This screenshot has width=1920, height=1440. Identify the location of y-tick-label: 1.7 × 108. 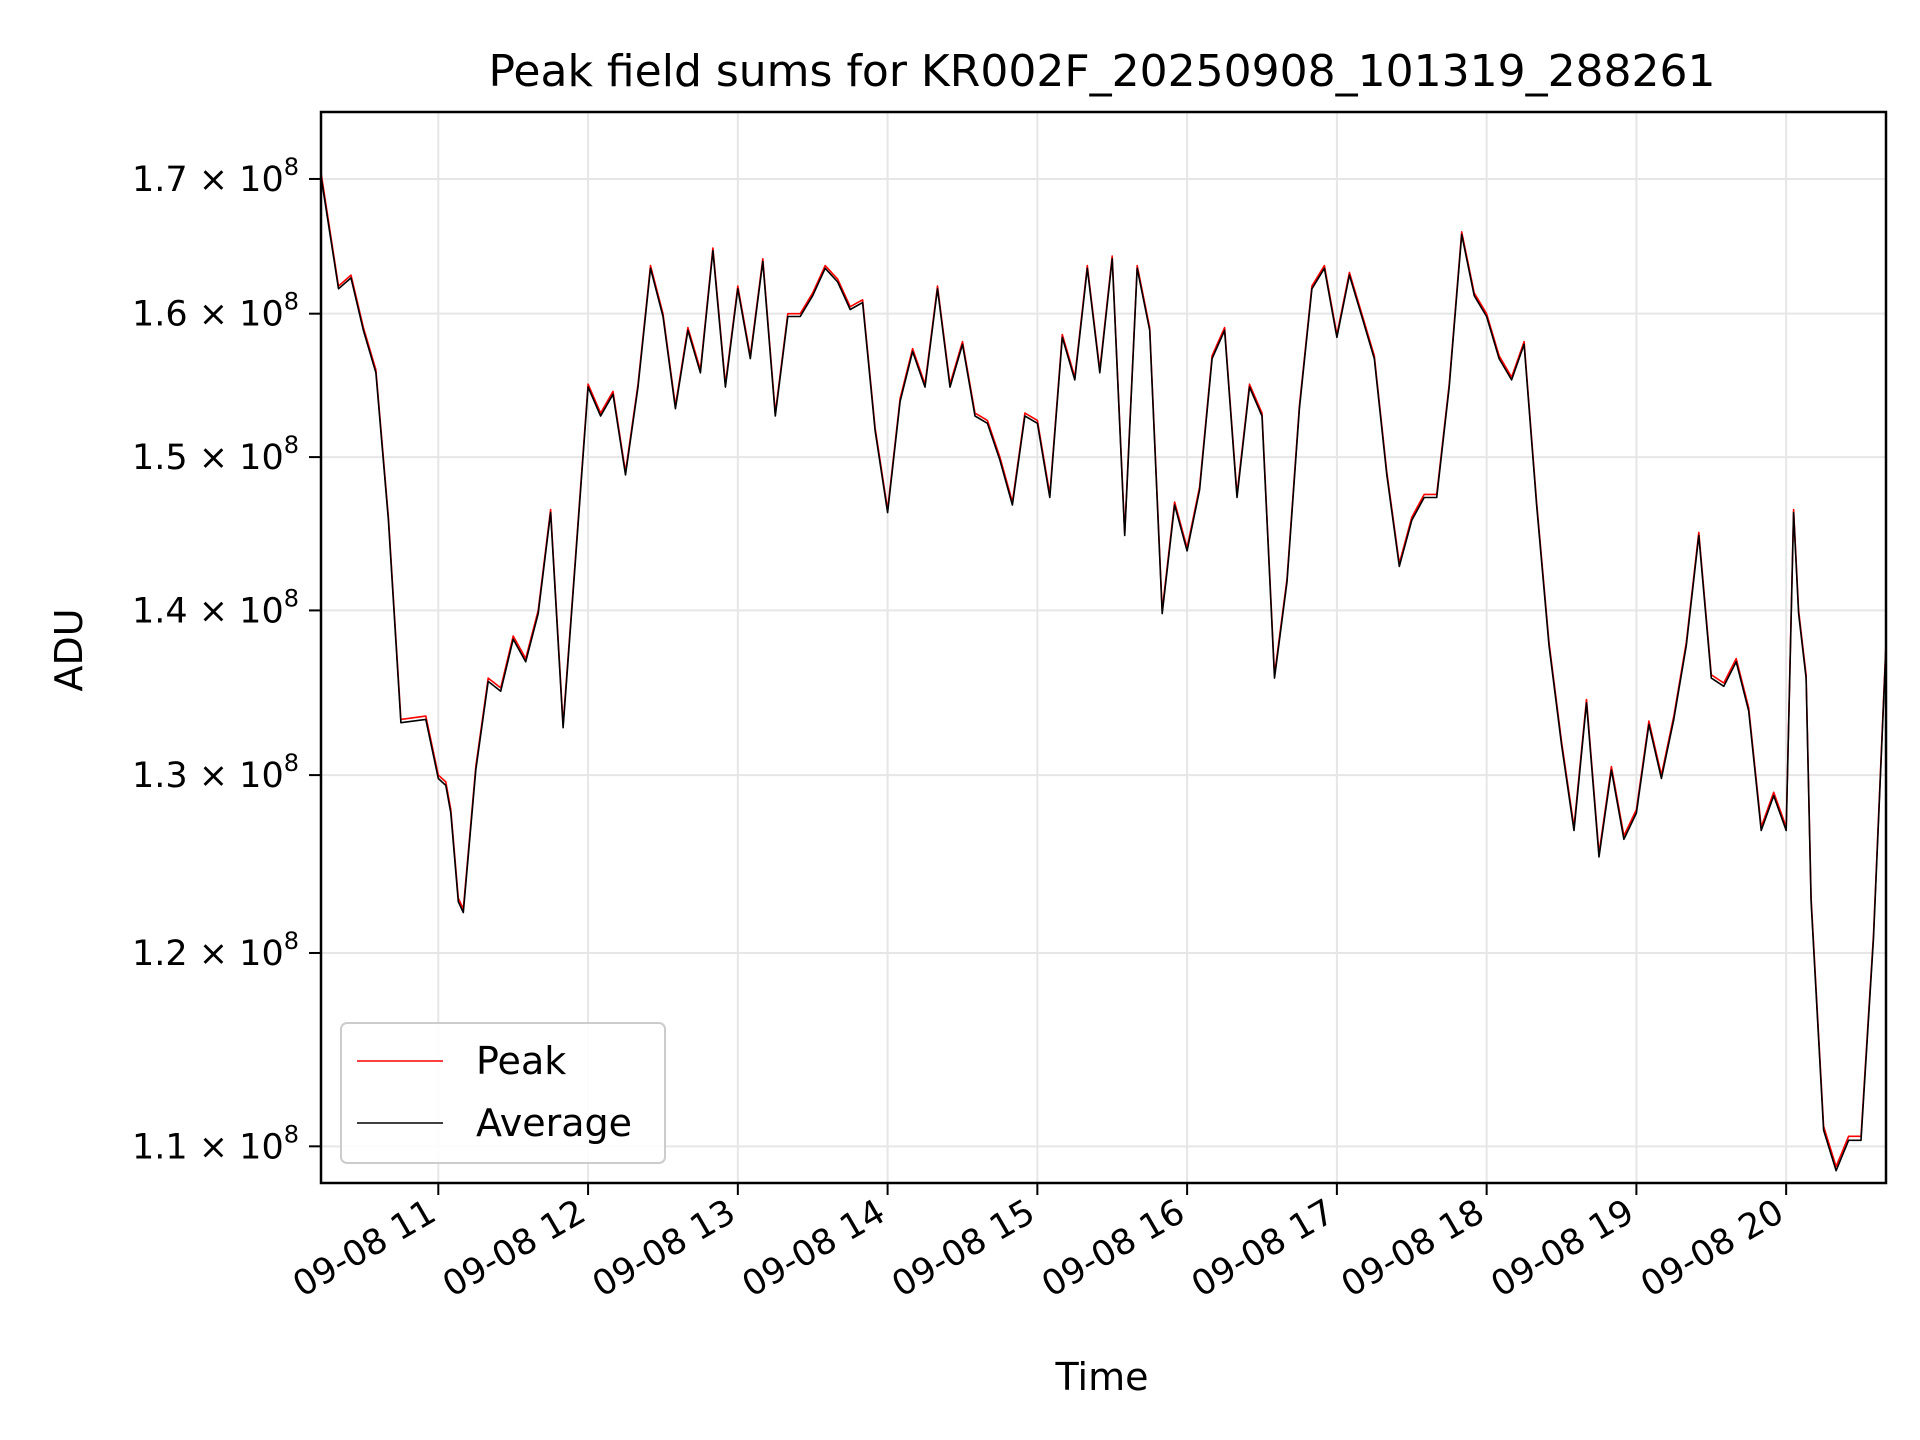
(215, 176).